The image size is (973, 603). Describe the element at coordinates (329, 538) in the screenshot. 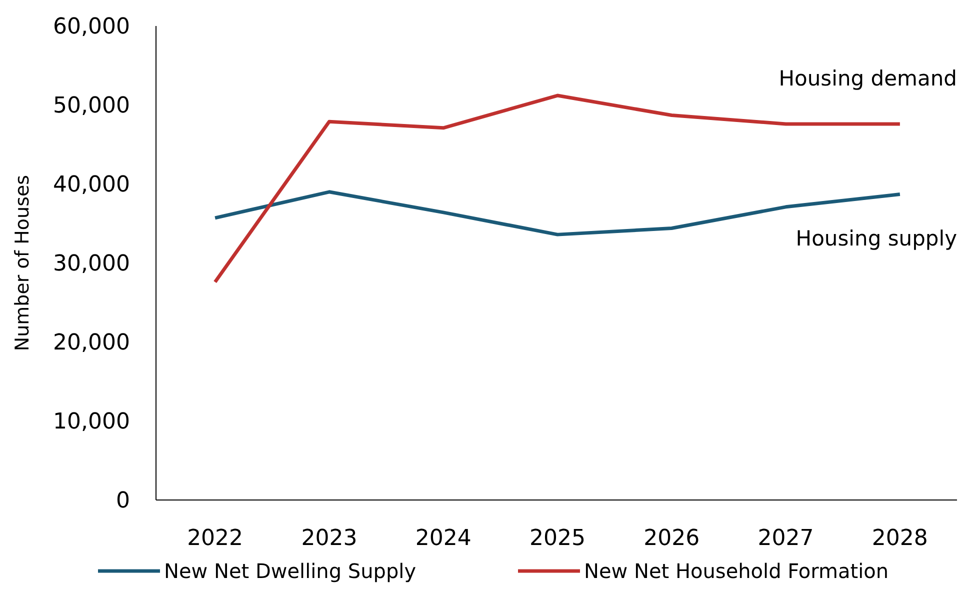

I see `x-tick-label: 2023` at that location.